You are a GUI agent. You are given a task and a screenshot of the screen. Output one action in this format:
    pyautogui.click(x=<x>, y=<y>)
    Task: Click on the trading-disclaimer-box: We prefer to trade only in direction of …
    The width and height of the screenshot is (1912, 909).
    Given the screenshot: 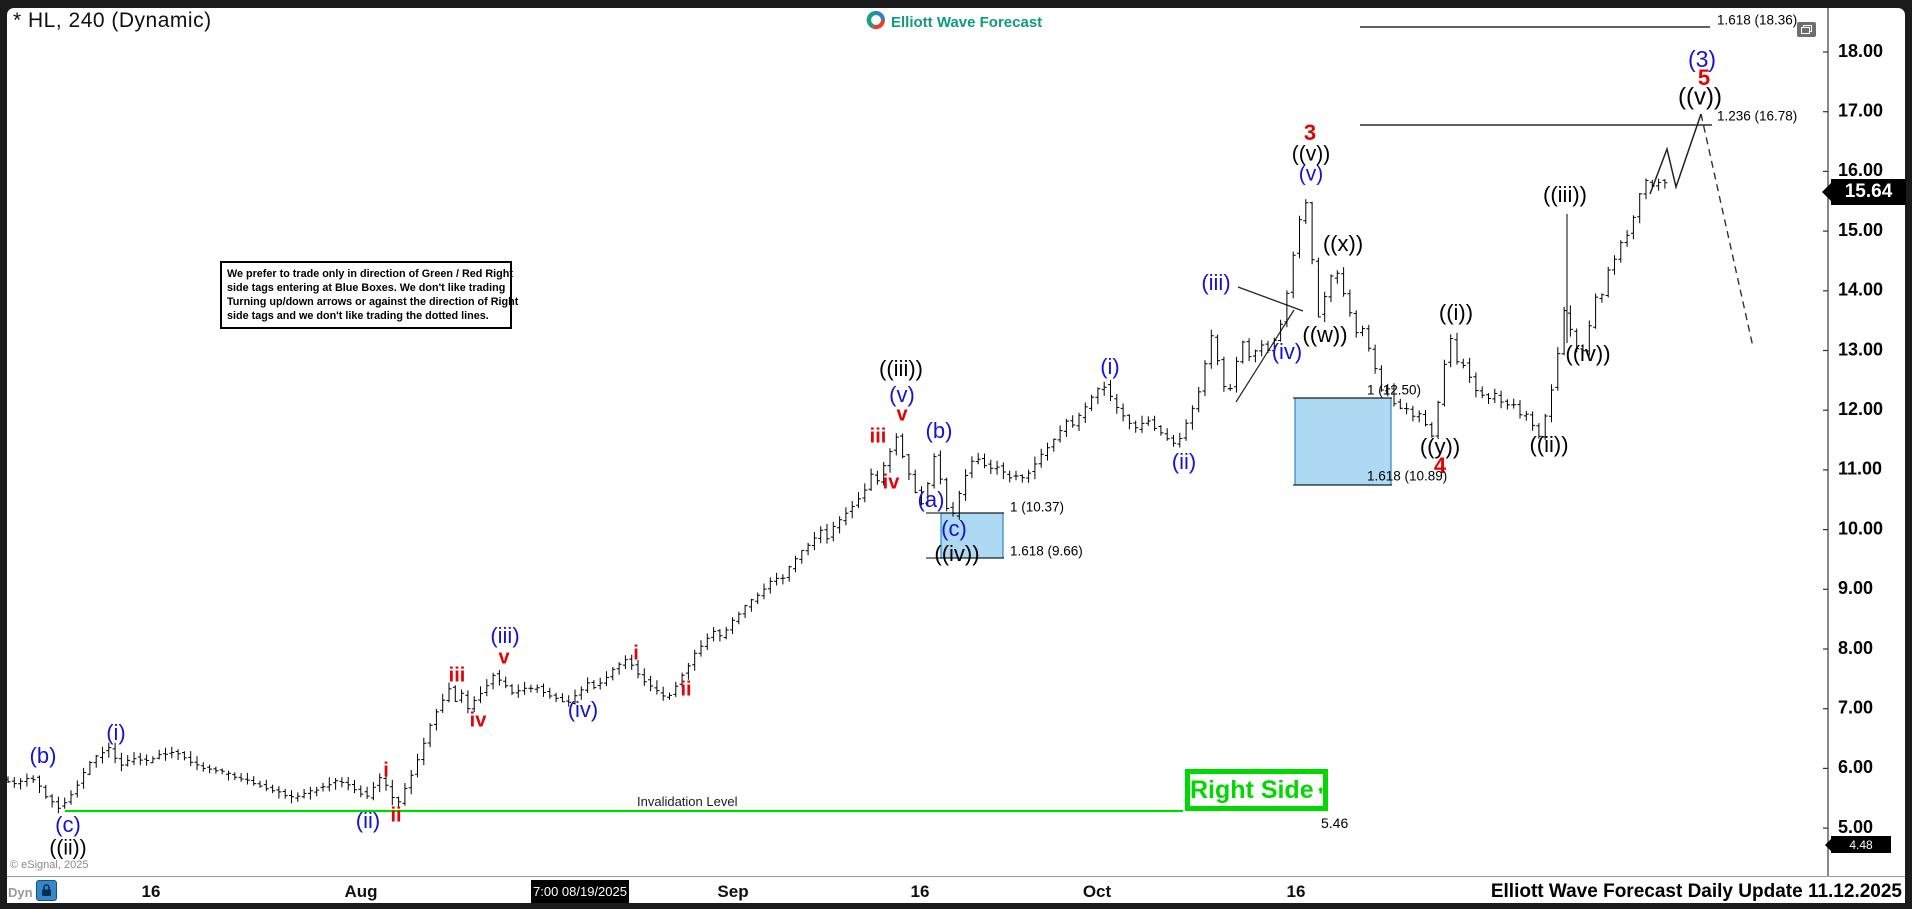 What is the action you would take?
    pyautogui.click(x=369, y=295)
    